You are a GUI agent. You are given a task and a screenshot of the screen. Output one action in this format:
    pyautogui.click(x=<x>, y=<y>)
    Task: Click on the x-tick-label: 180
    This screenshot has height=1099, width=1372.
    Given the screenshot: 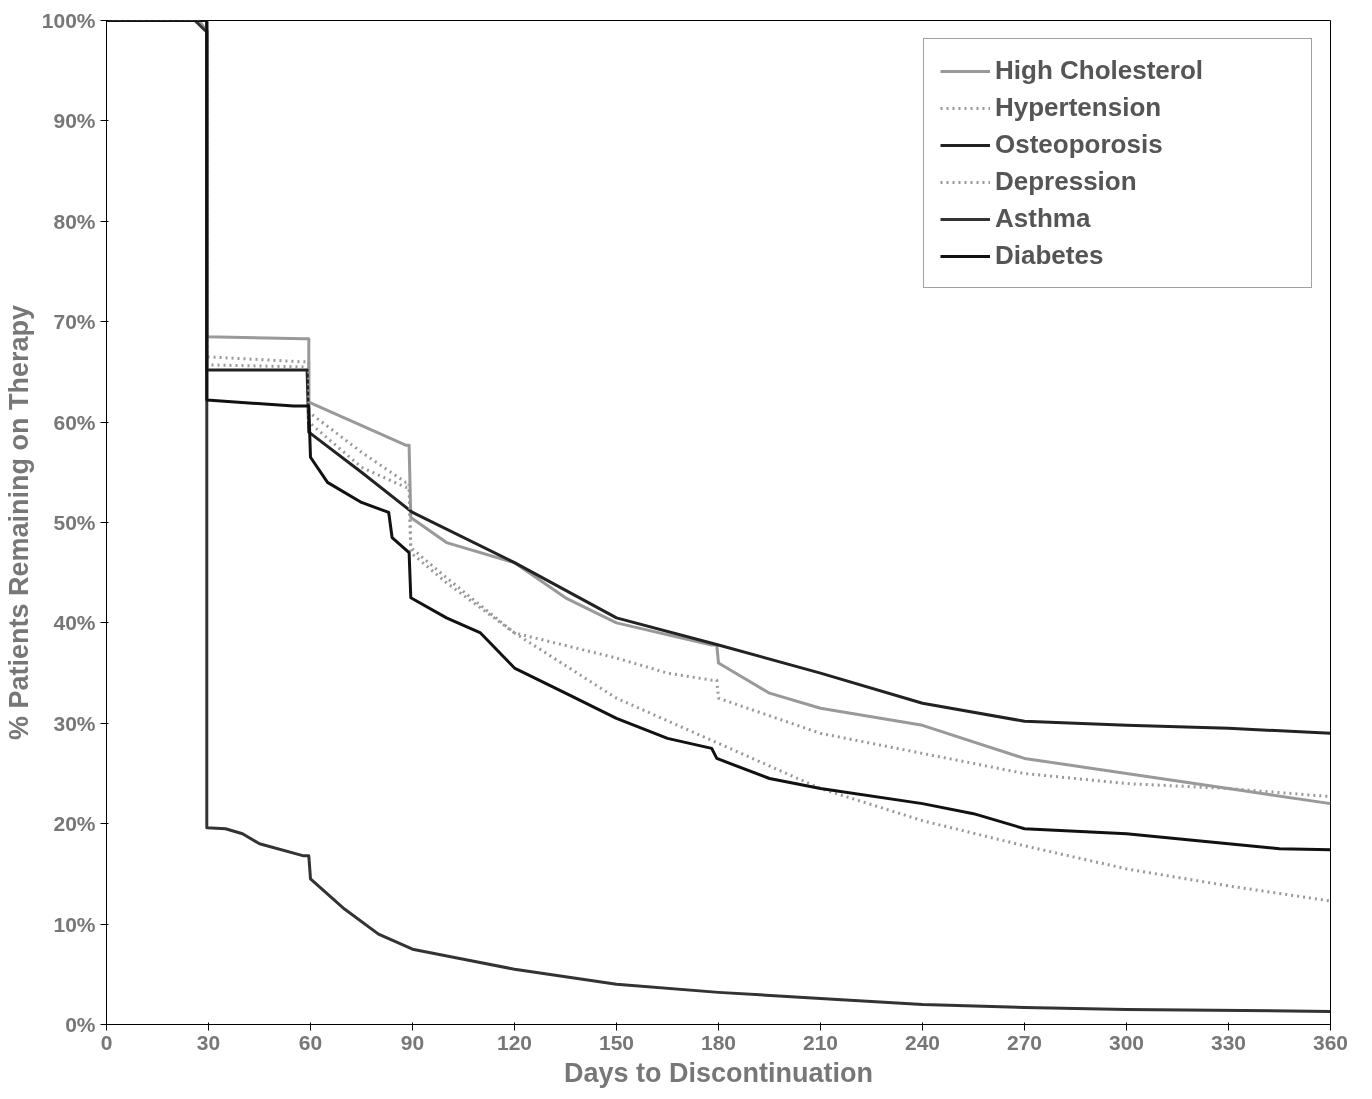 What is the action you would take?
    pyautogui.click(x=718, y=1042)
    